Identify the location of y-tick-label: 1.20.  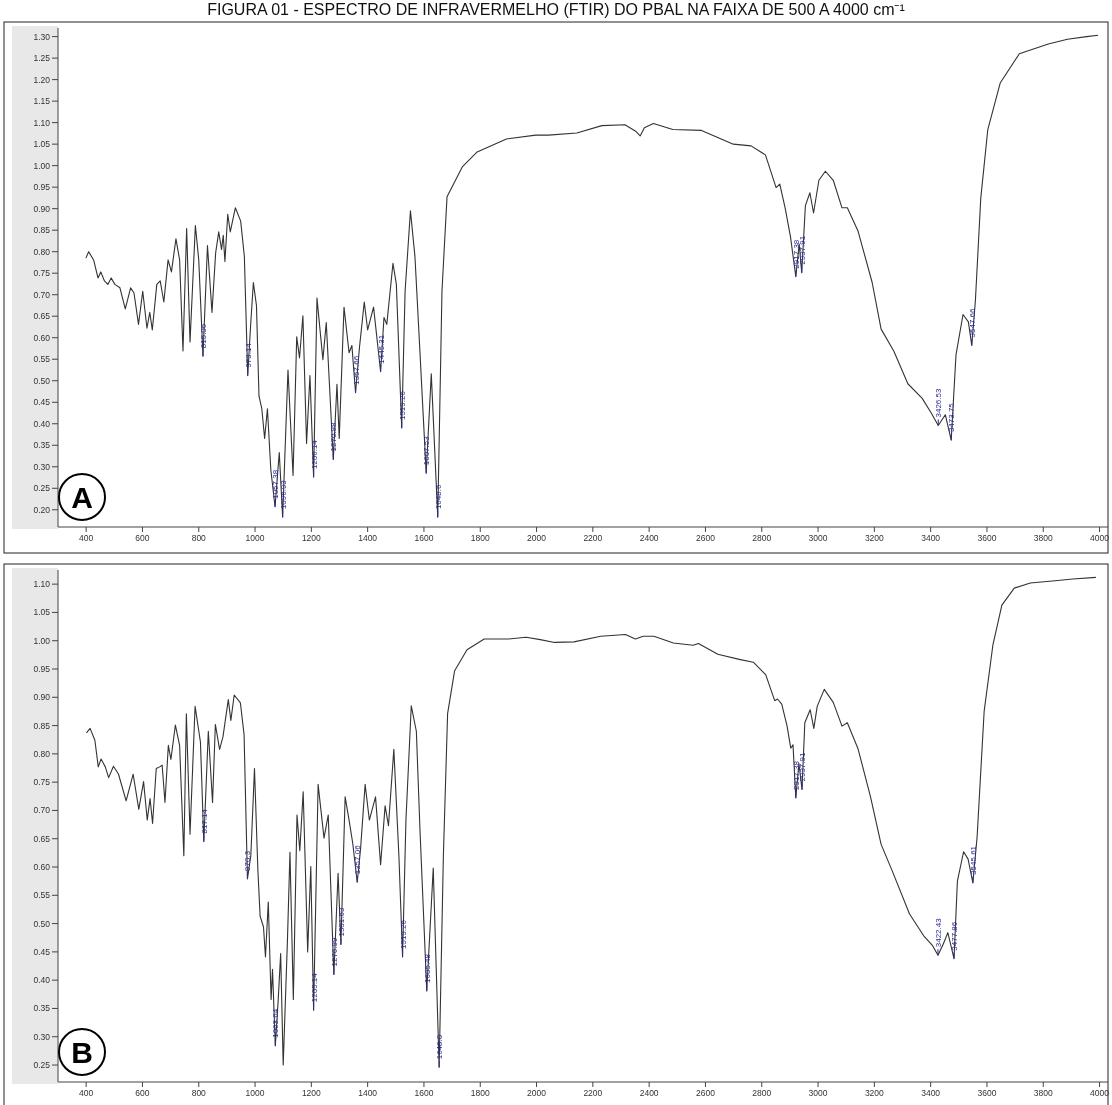
(42, 79).